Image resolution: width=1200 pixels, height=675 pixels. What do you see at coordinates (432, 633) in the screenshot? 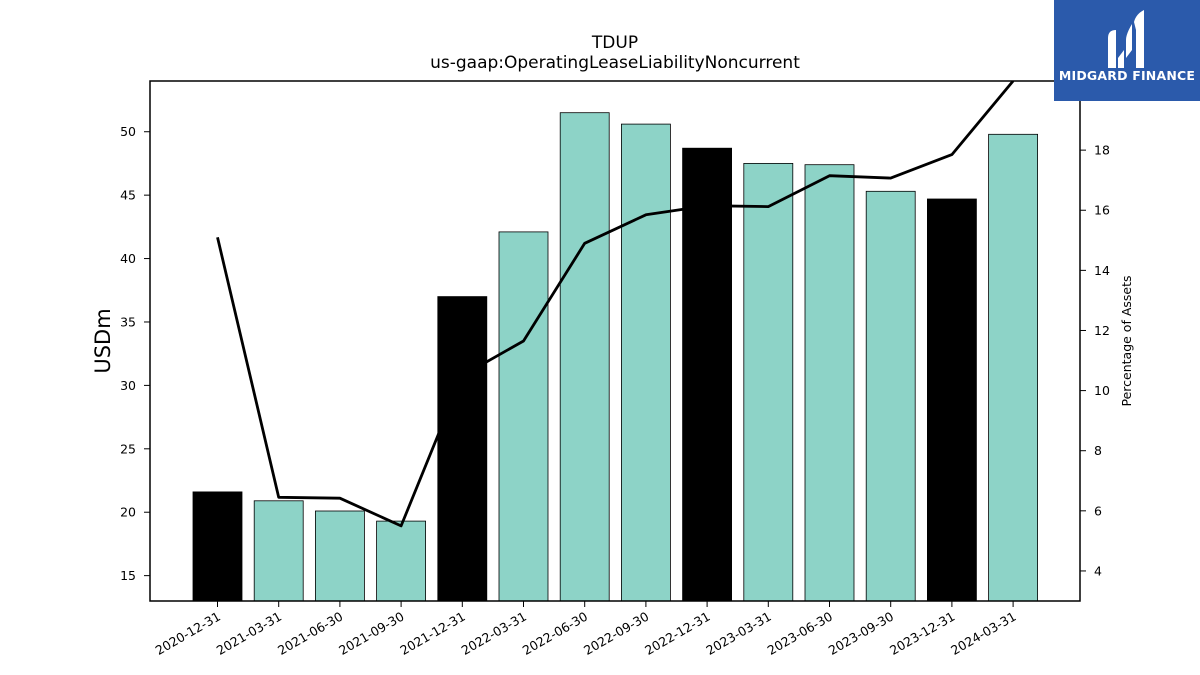
I see `x-tick-label: 2021-12-31` at bounding box center [432, 633].